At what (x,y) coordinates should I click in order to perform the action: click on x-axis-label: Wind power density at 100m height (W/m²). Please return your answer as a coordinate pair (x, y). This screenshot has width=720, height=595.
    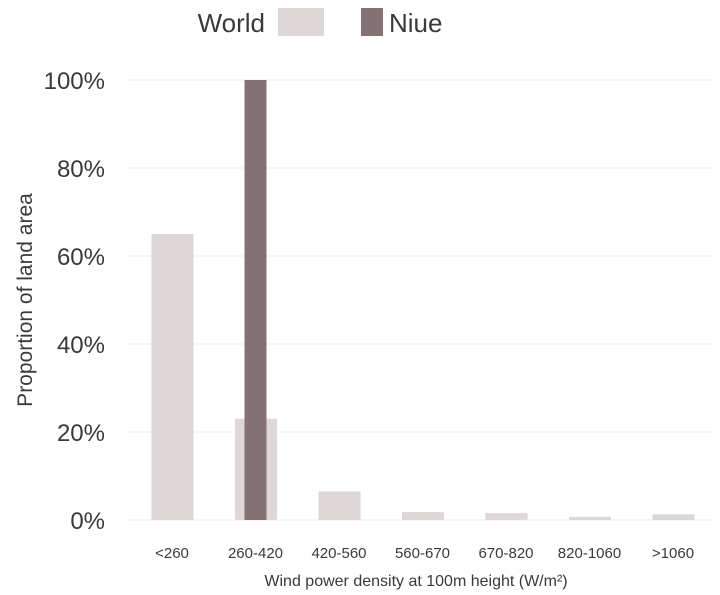
    Looking at the image, I should click on (415, 581).